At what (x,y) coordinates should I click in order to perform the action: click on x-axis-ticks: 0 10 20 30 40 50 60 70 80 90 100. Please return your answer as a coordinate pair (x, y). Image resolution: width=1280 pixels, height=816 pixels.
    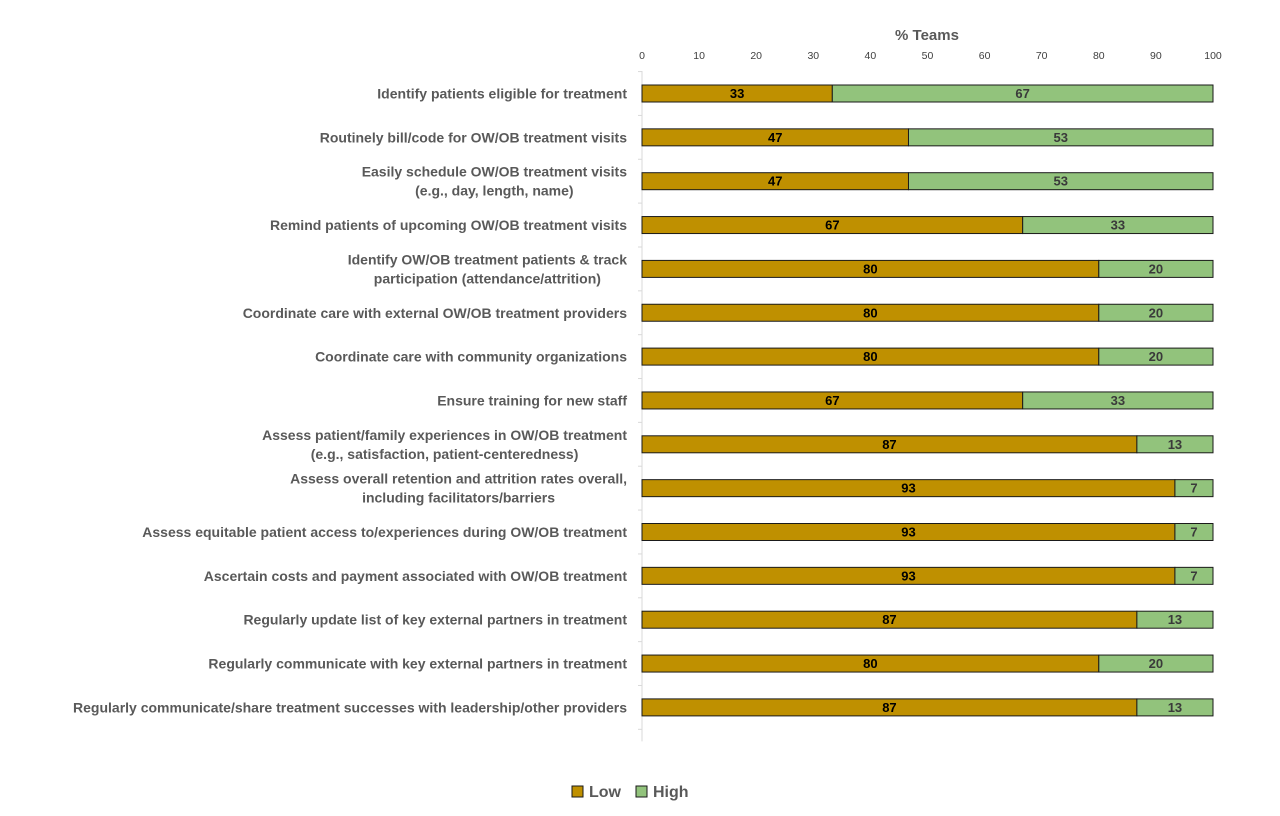
    Looking at the image, I should click on (930, 56).